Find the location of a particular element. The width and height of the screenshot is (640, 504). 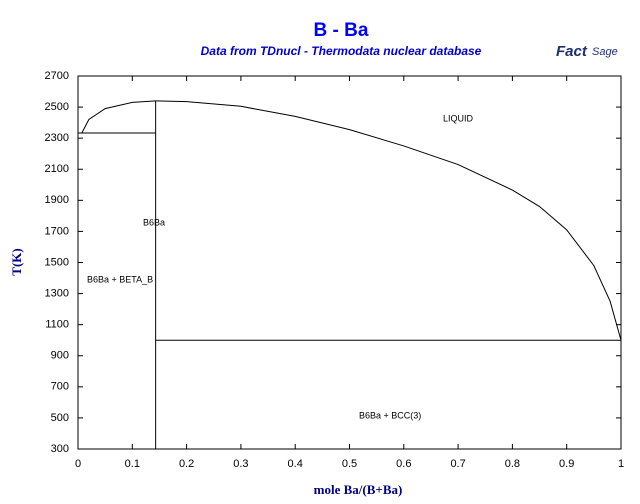

y-tick-label: 2500 is located at coordinates (57, 107).